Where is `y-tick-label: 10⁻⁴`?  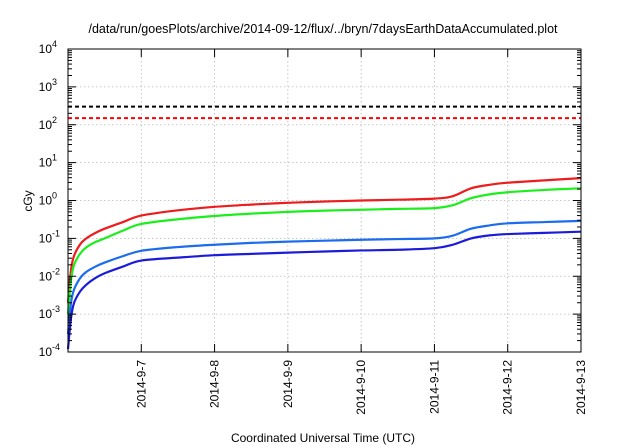
y-tick-label: 10⁻⁴ is located at coordinates (49, 350).